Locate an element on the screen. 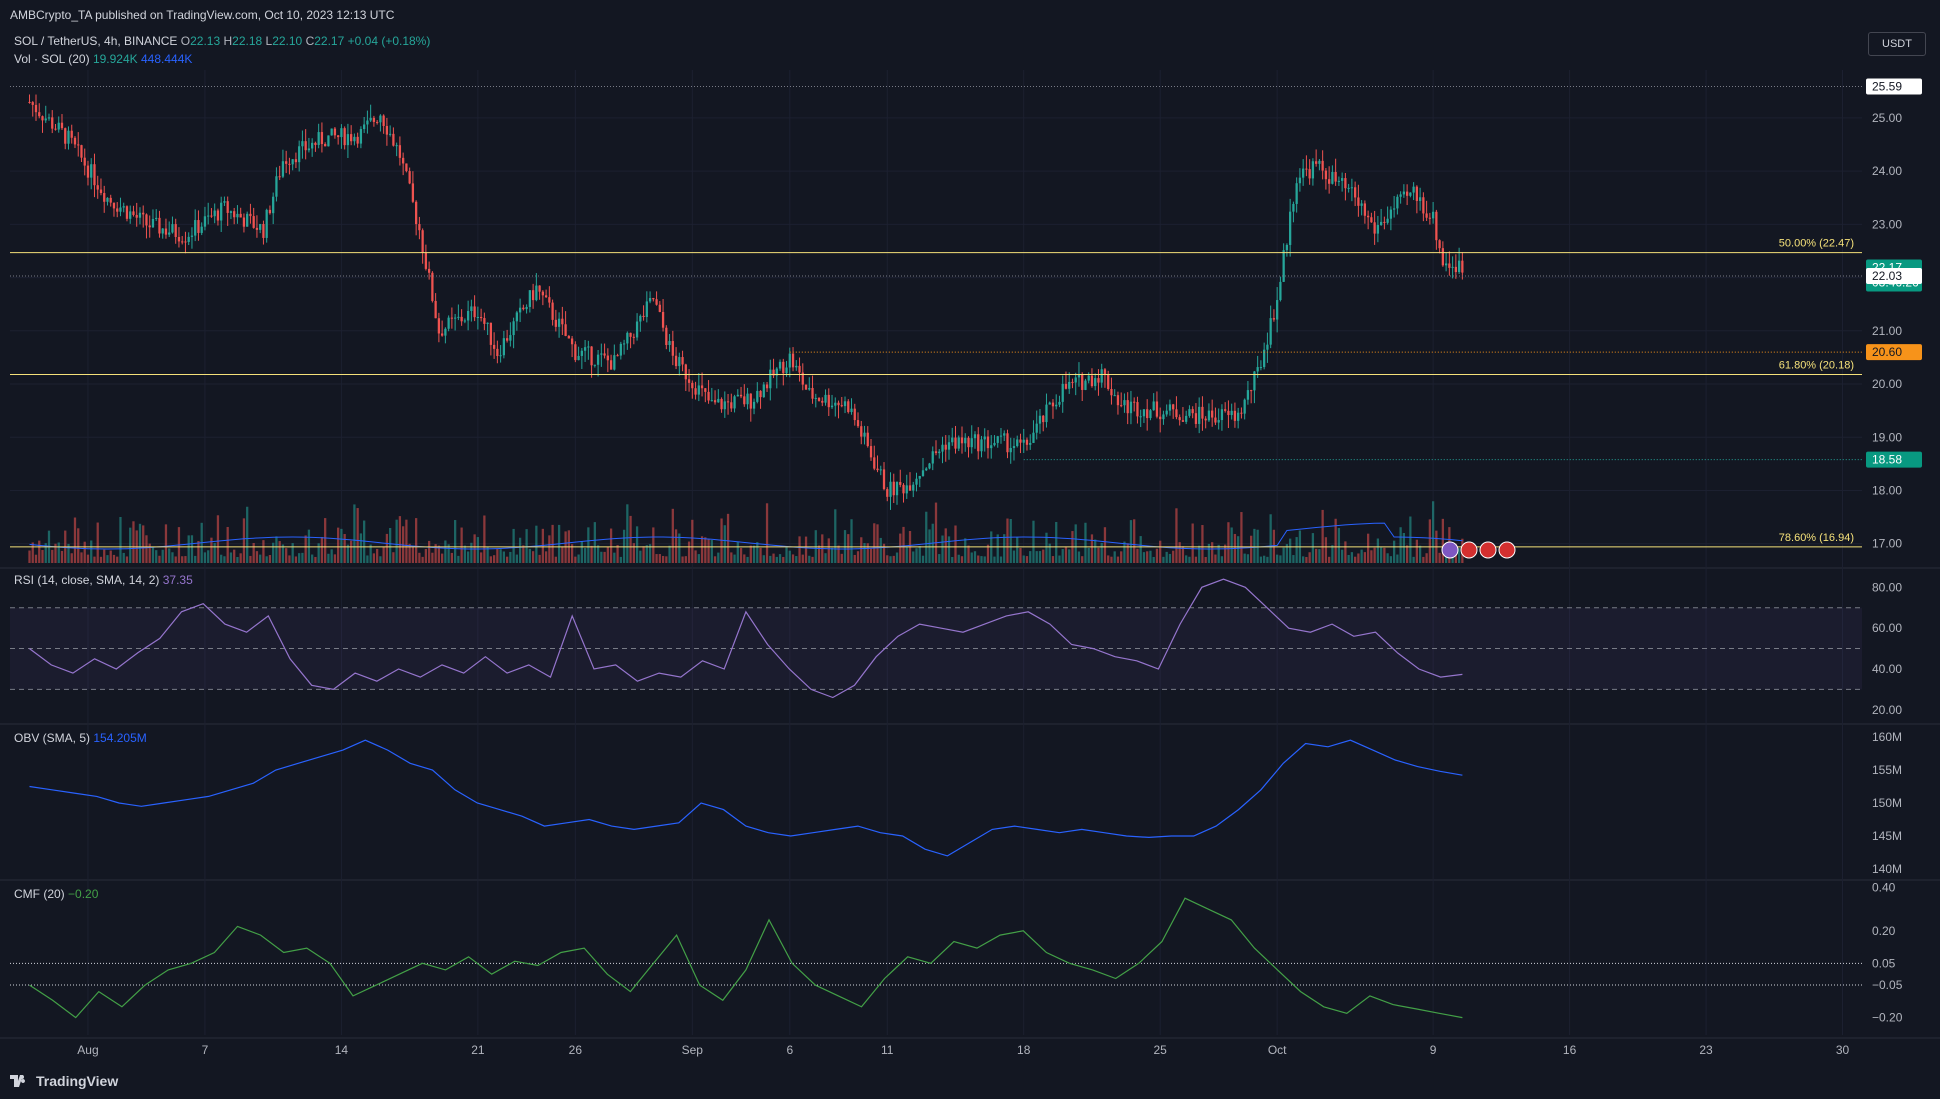 The image size is (1940, 1099). obv-tick-label: 155M is located at coordinates (1887, 770).